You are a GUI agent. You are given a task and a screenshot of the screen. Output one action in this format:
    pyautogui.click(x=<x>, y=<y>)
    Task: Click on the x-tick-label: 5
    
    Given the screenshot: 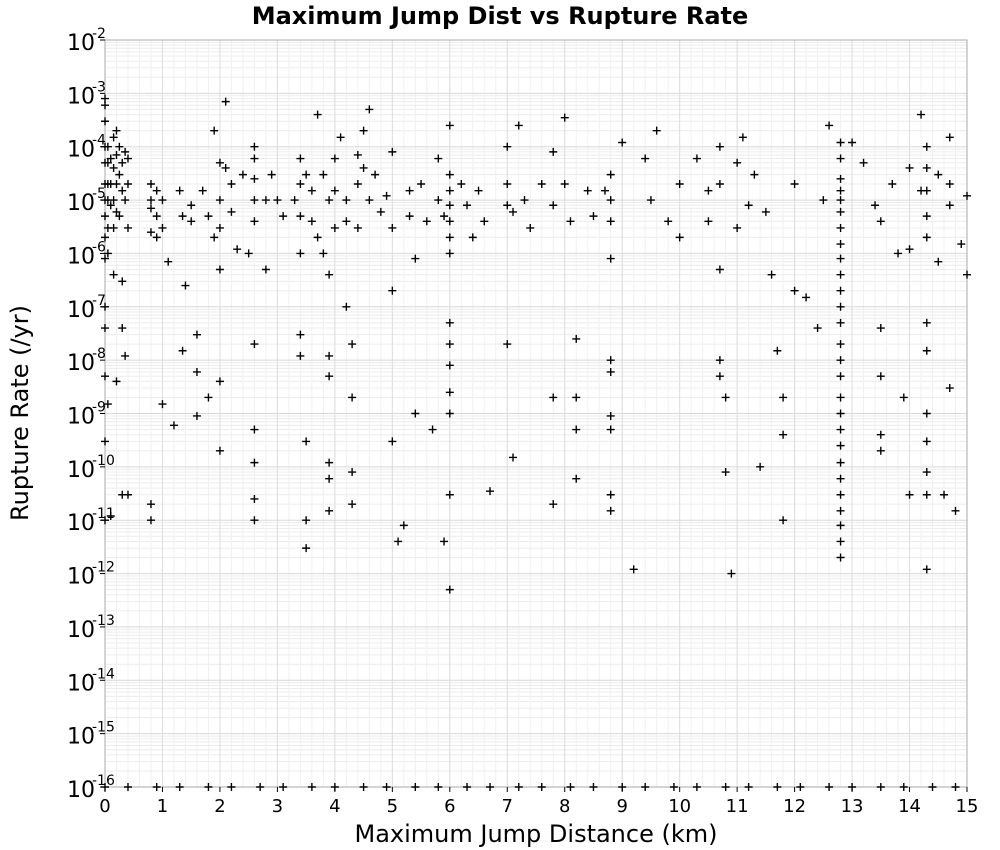 What is the action you would take?
    pyautogui.click(x=392, y=806)
    